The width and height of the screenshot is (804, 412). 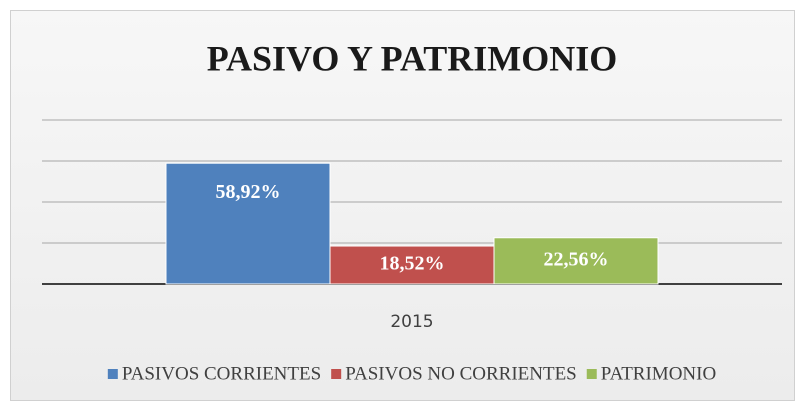 What do you see at coordinates (461, 373) in the screenshot?
I see `legend-label: PASIVOS NO CORRIENTES` at bounding box center [461, 373].